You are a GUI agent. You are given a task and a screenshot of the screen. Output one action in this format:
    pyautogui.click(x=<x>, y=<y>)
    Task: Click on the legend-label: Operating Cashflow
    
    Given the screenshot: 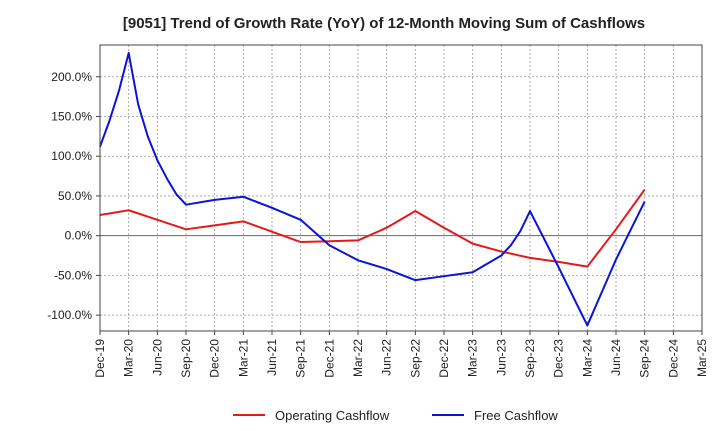 What is the action you would take?
    pyautogui.click(x=332, y=415)
    